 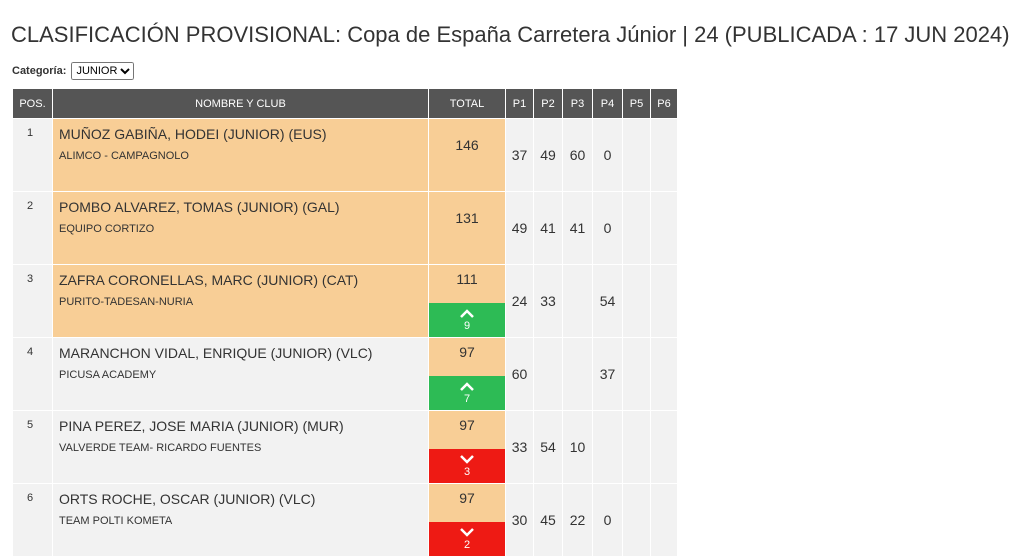 I want to click on column-header: P6, so click(x=664, y=103).